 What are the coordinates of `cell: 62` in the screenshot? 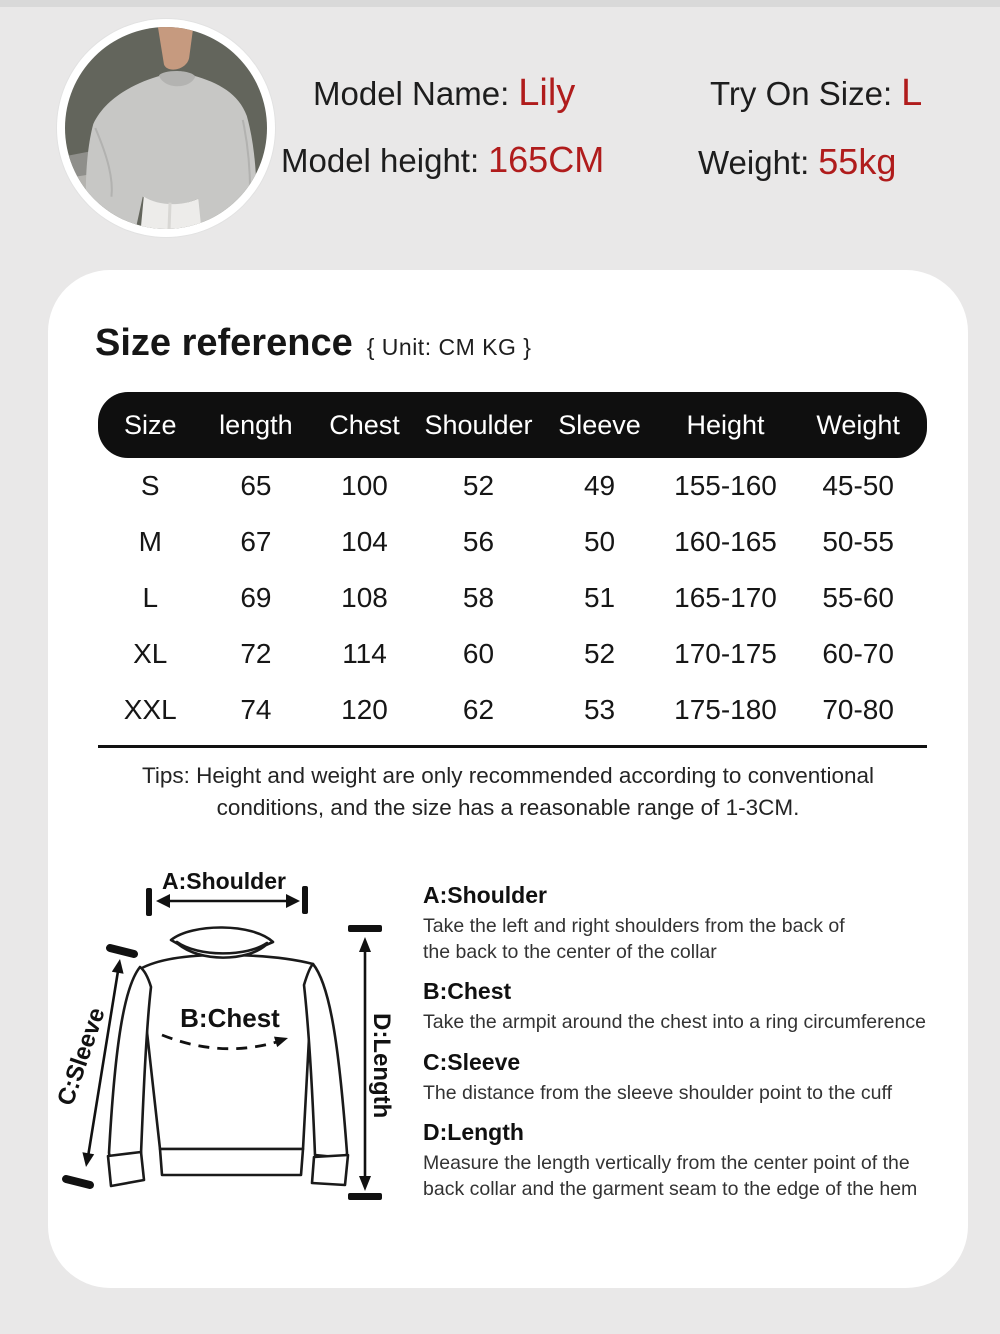 It's located at (478, 709).